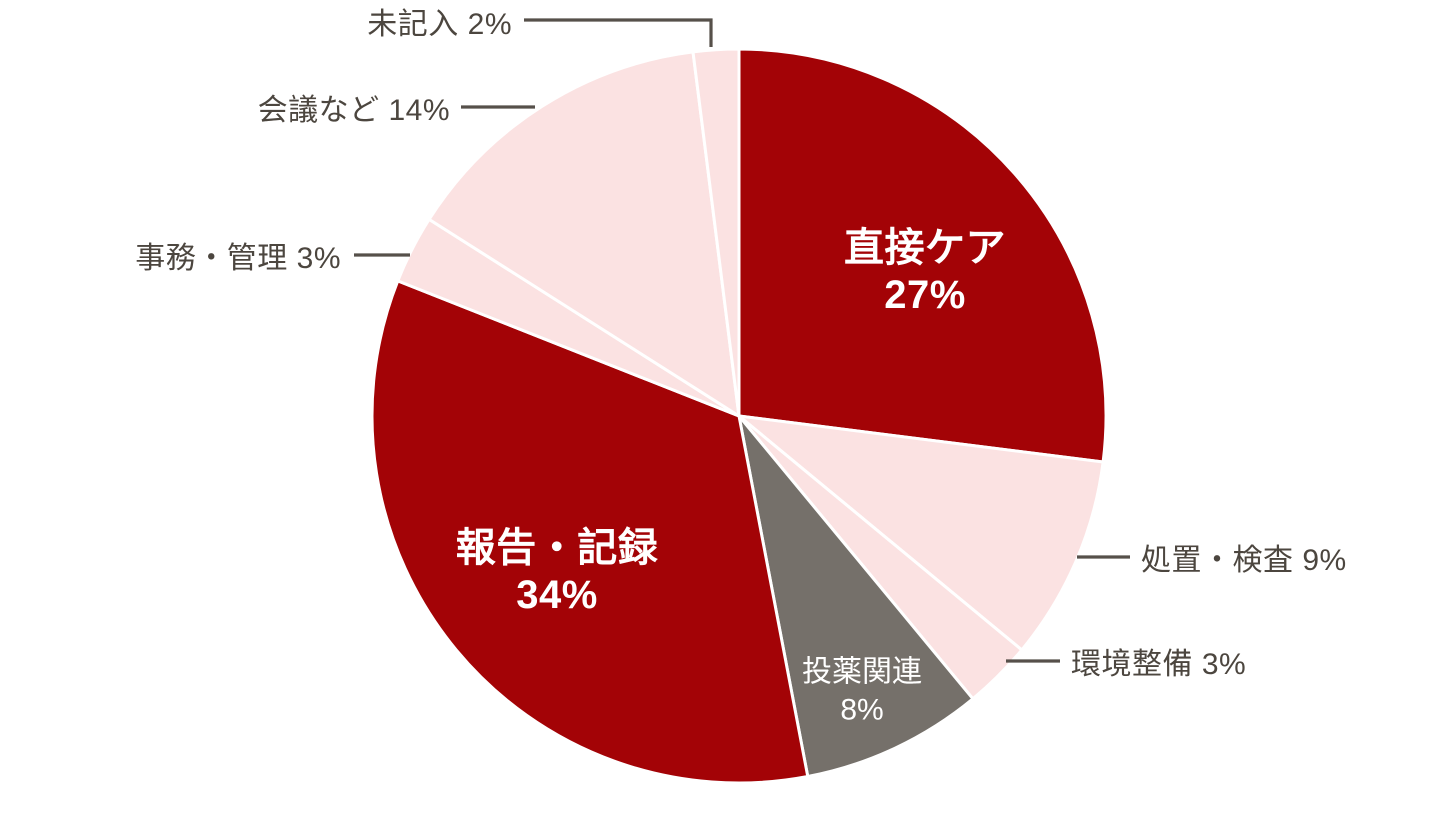  I want to click on pie-slice-medication, so click(856, 596).